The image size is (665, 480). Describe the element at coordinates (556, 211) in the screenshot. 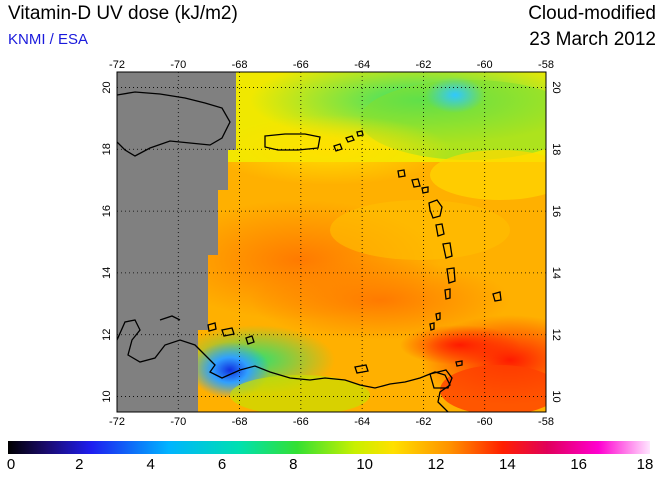

I see `lat-tick-right: 16` at that location.